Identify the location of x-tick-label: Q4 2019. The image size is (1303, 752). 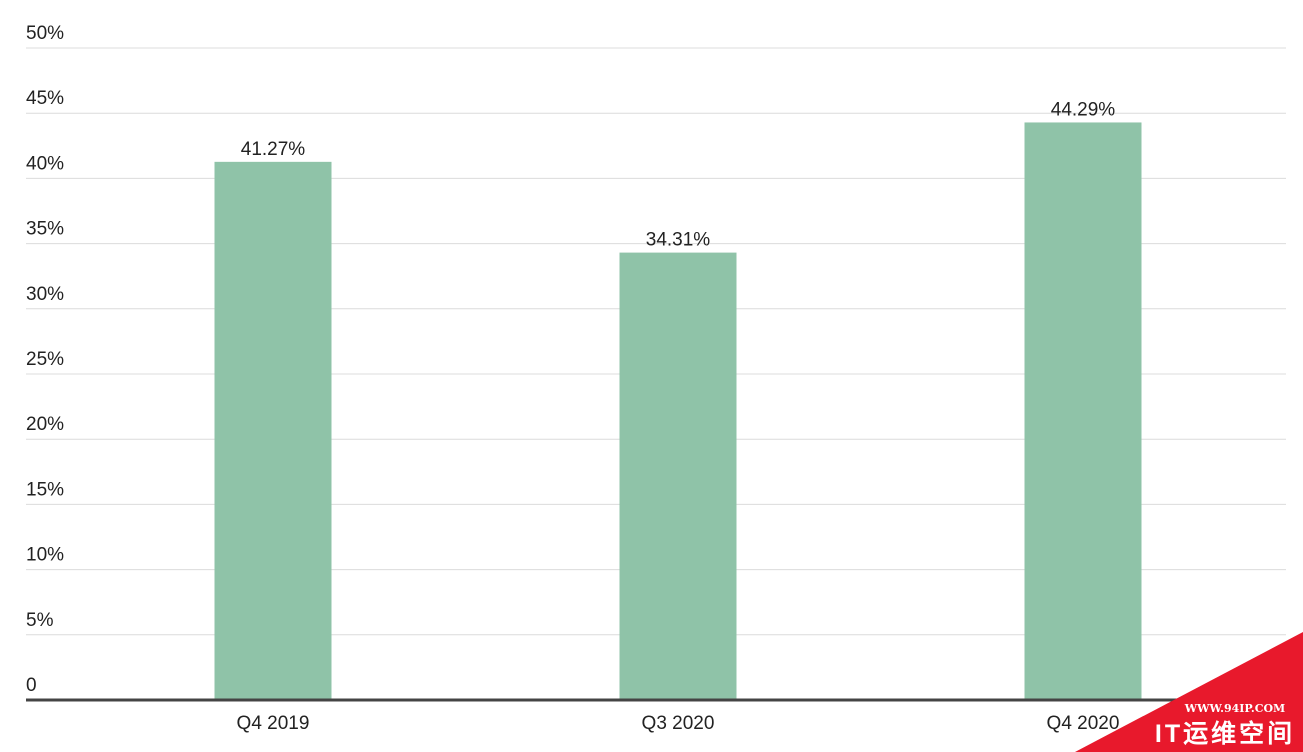
(273, 723).